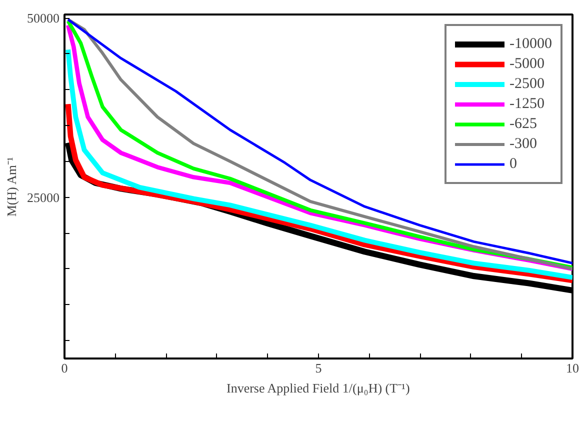 The width and height of the screenshot is (582, 428). Describe the element at coordinates (43, 18) in the screenshot. I see `y-tick-label: 50000` at that location.